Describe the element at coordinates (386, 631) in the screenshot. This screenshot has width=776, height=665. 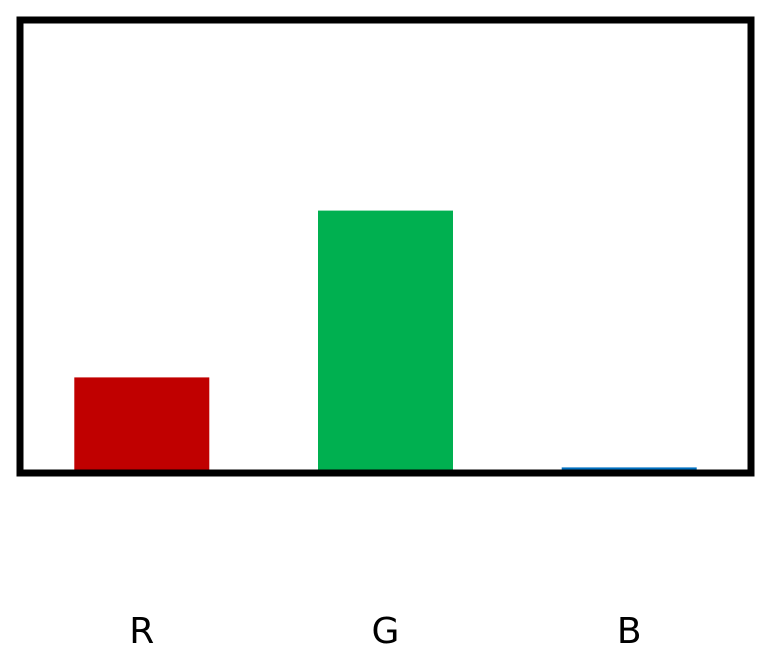
I see `category-label-g: G` at that location.